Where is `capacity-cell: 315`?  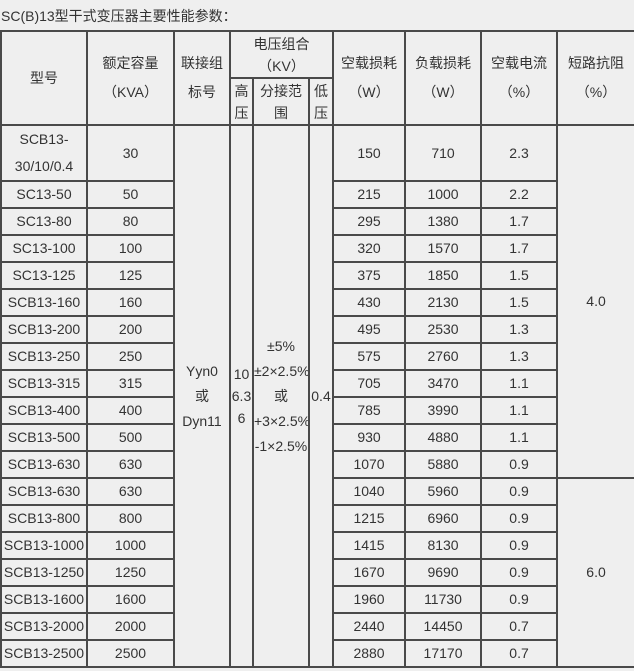
capacity-cell: 315 is located at coordinates (130, 383).